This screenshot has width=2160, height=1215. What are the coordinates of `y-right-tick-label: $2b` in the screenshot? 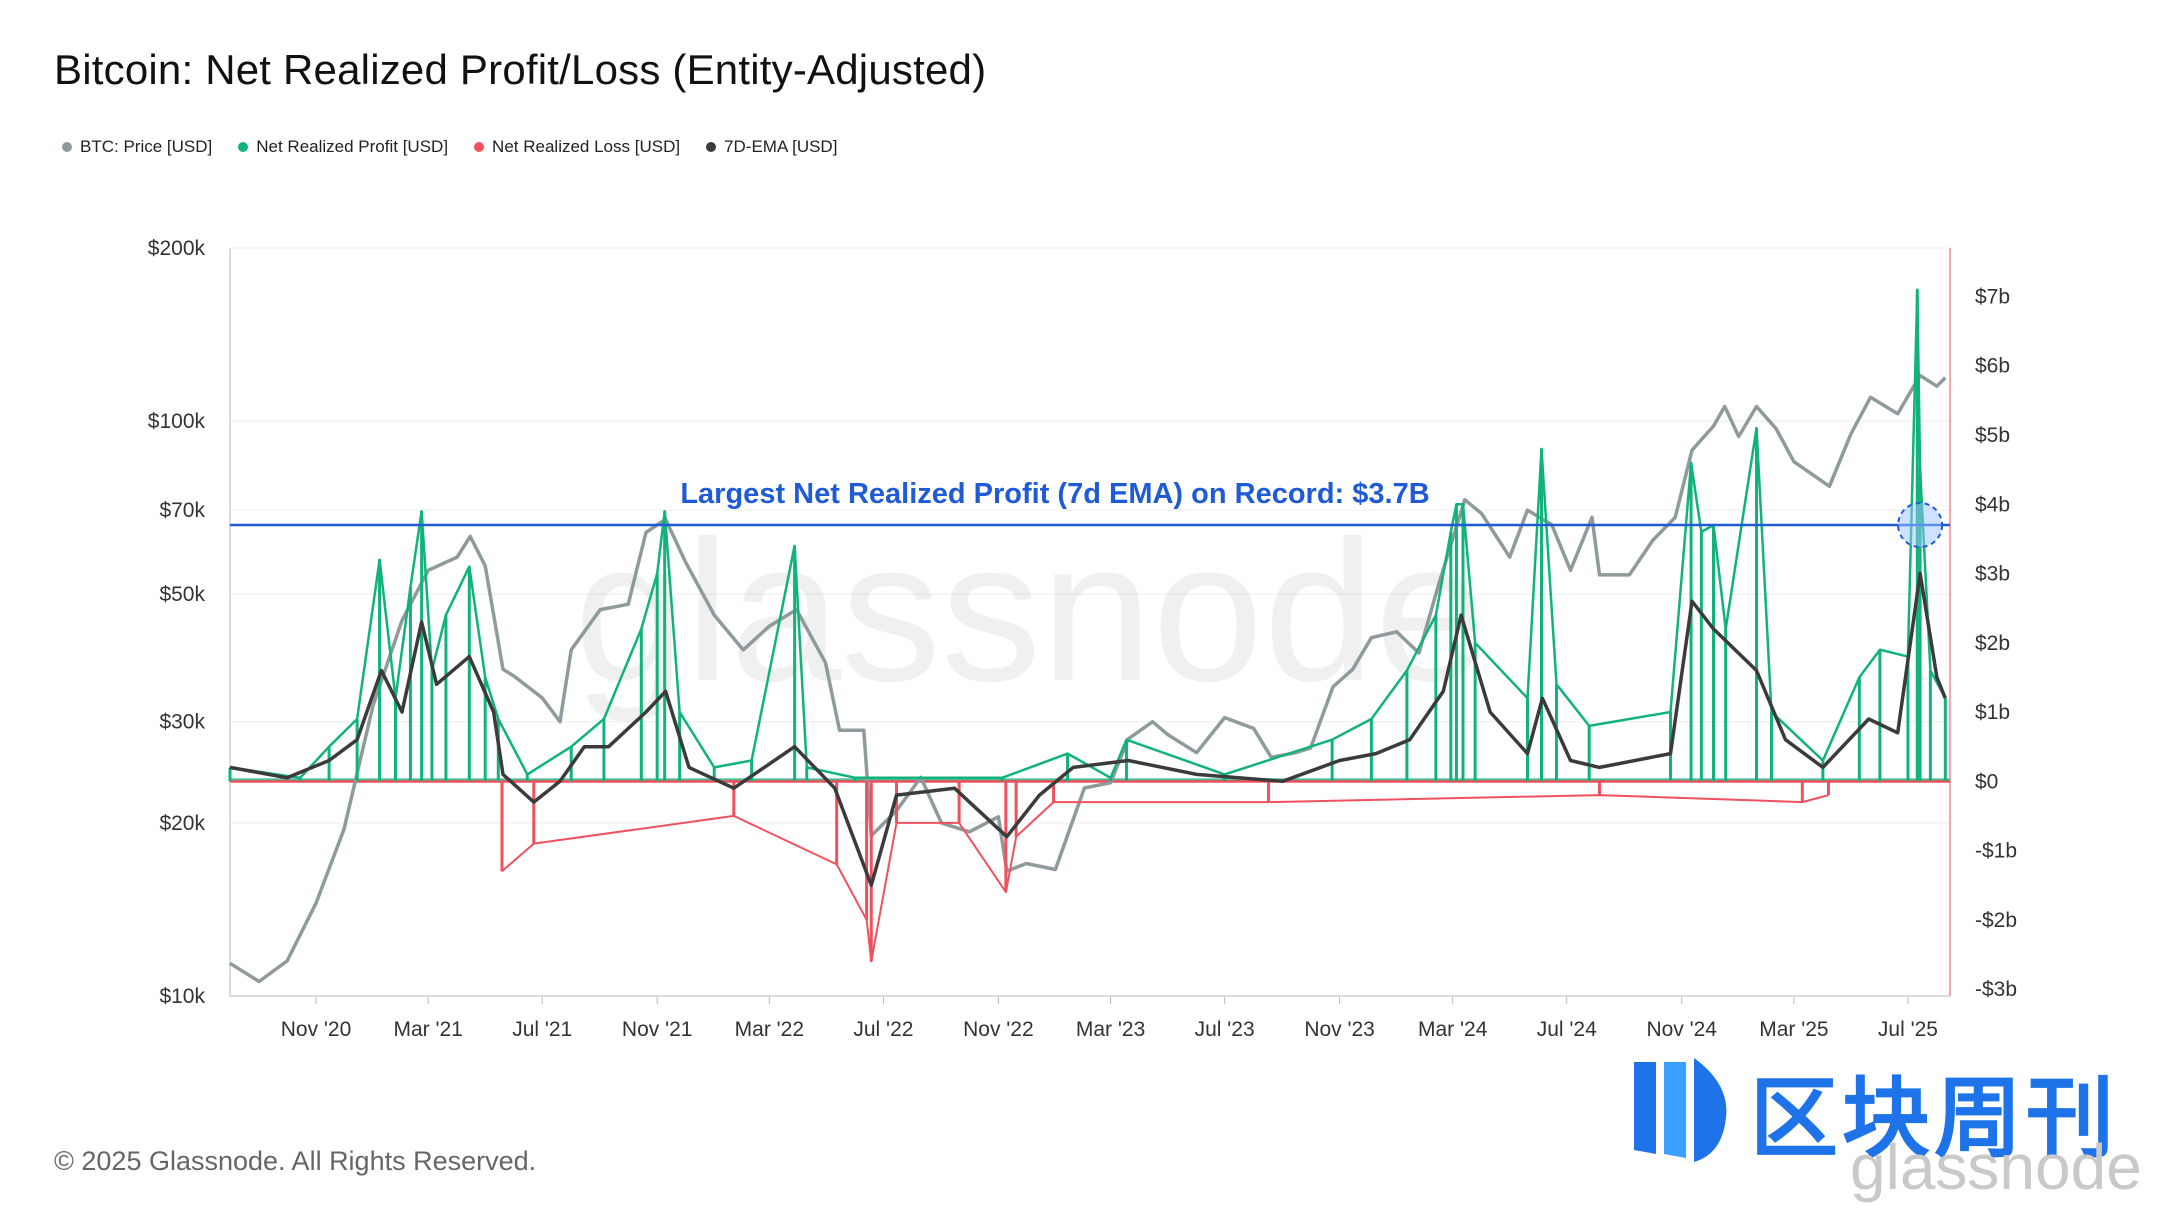 It's located at (1992, 643).